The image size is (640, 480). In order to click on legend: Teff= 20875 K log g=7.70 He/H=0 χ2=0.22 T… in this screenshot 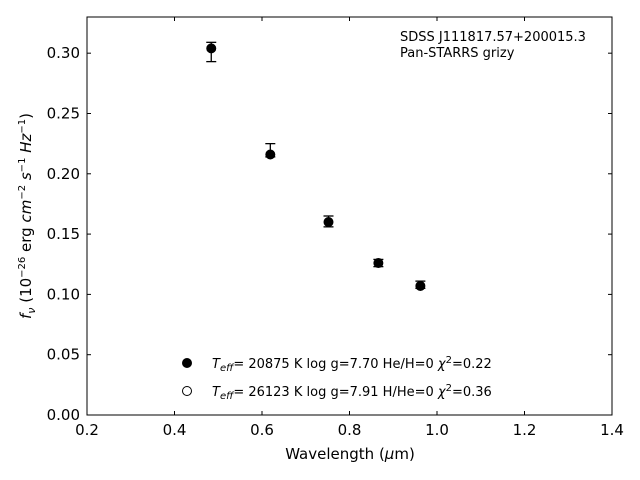, I will do `click(337, 378)`.